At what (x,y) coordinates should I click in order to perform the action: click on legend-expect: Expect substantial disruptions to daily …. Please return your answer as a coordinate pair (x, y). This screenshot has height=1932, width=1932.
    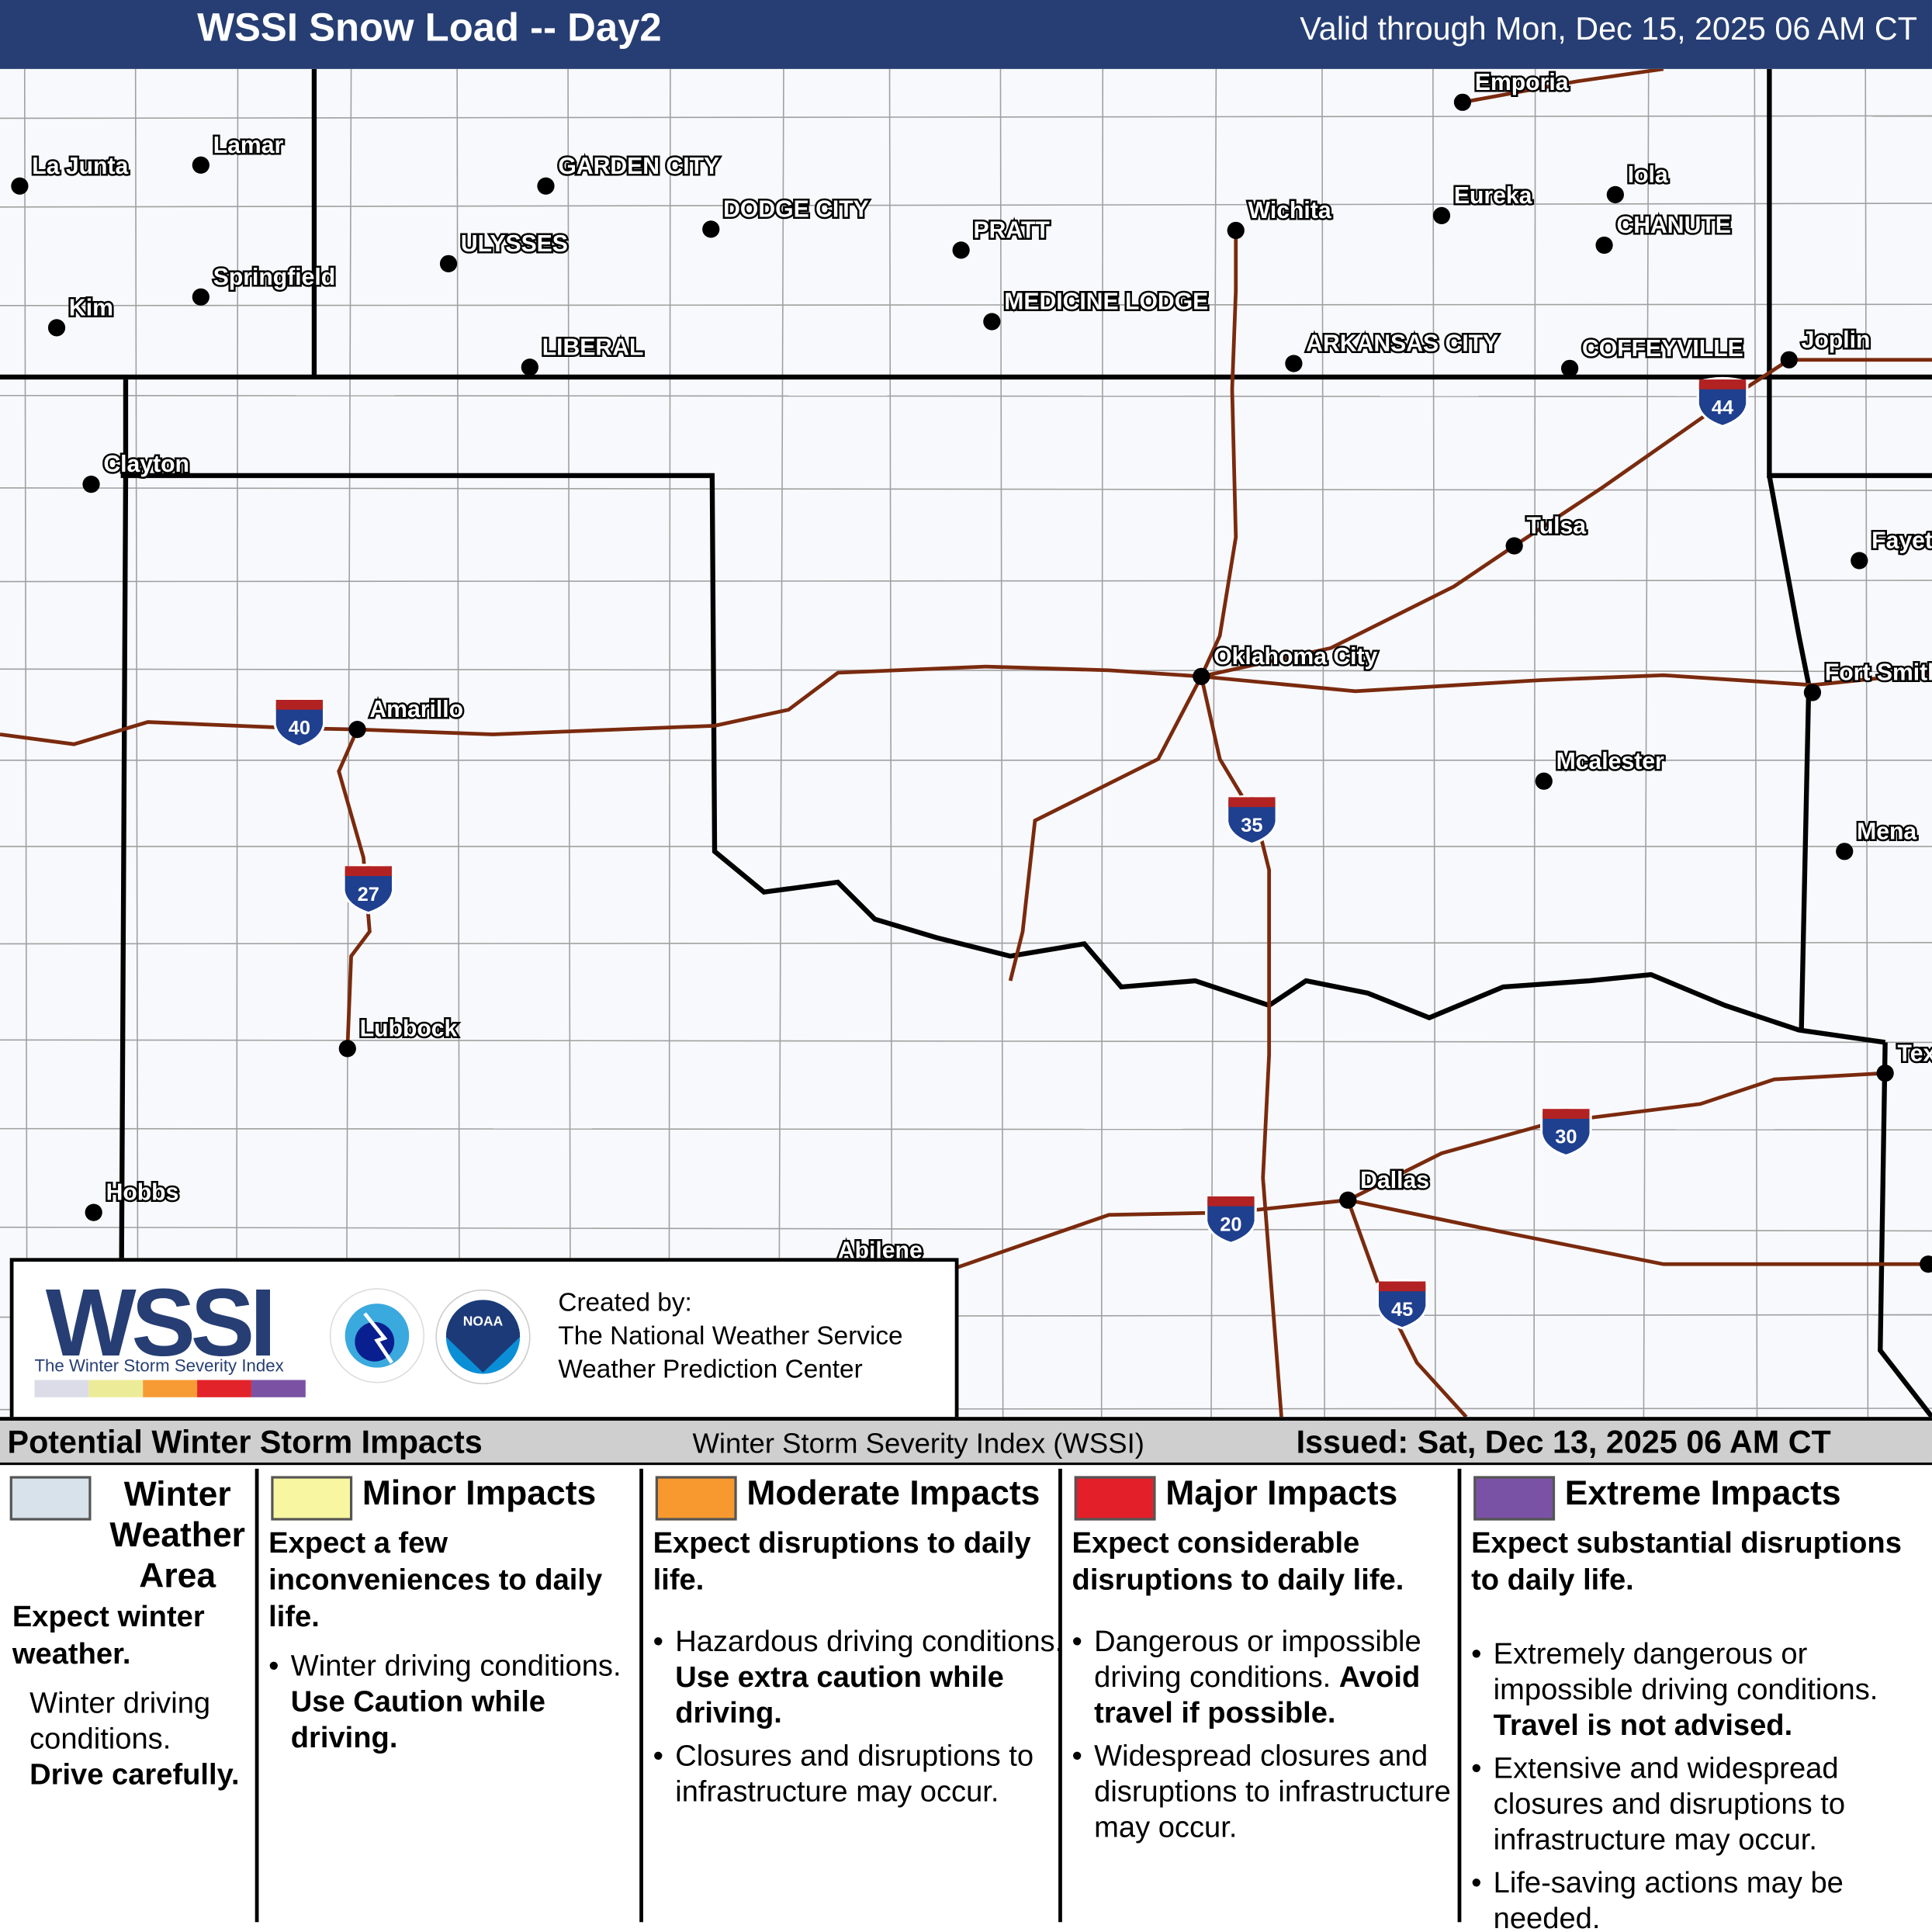
    Looking at the image, I should click on (1686, 1562).